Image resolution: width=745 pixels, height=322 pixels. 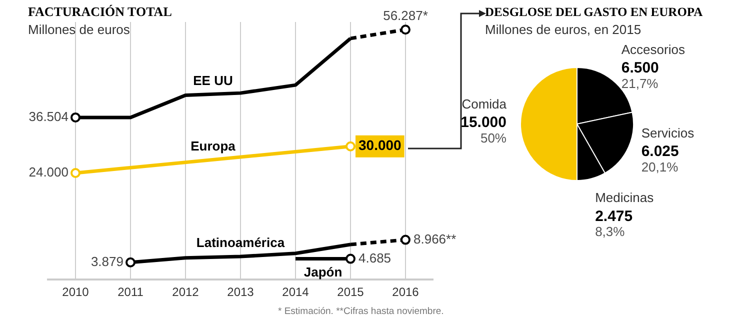 I want to click on chart-subtitle: Millones de euros, en 2015, so click(x=563, y=29).